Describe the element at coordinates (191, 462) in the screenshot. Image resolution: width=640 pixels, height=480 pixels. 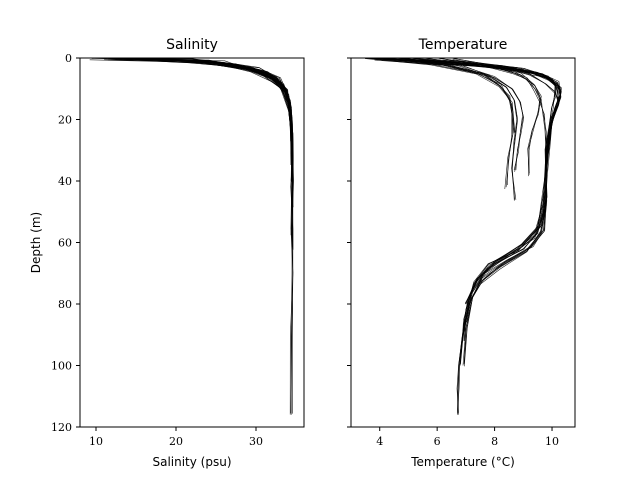
I see `salinity-xlabel: Salinity (psu)` at that location.